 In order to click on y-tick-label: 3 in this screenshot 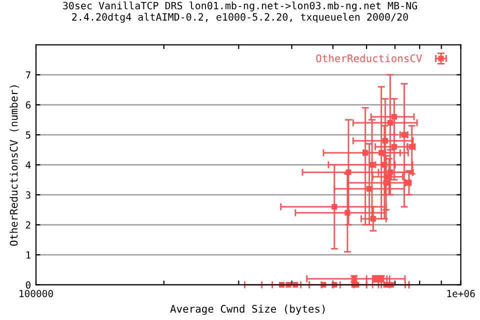, I will do `click(28, 195)`.